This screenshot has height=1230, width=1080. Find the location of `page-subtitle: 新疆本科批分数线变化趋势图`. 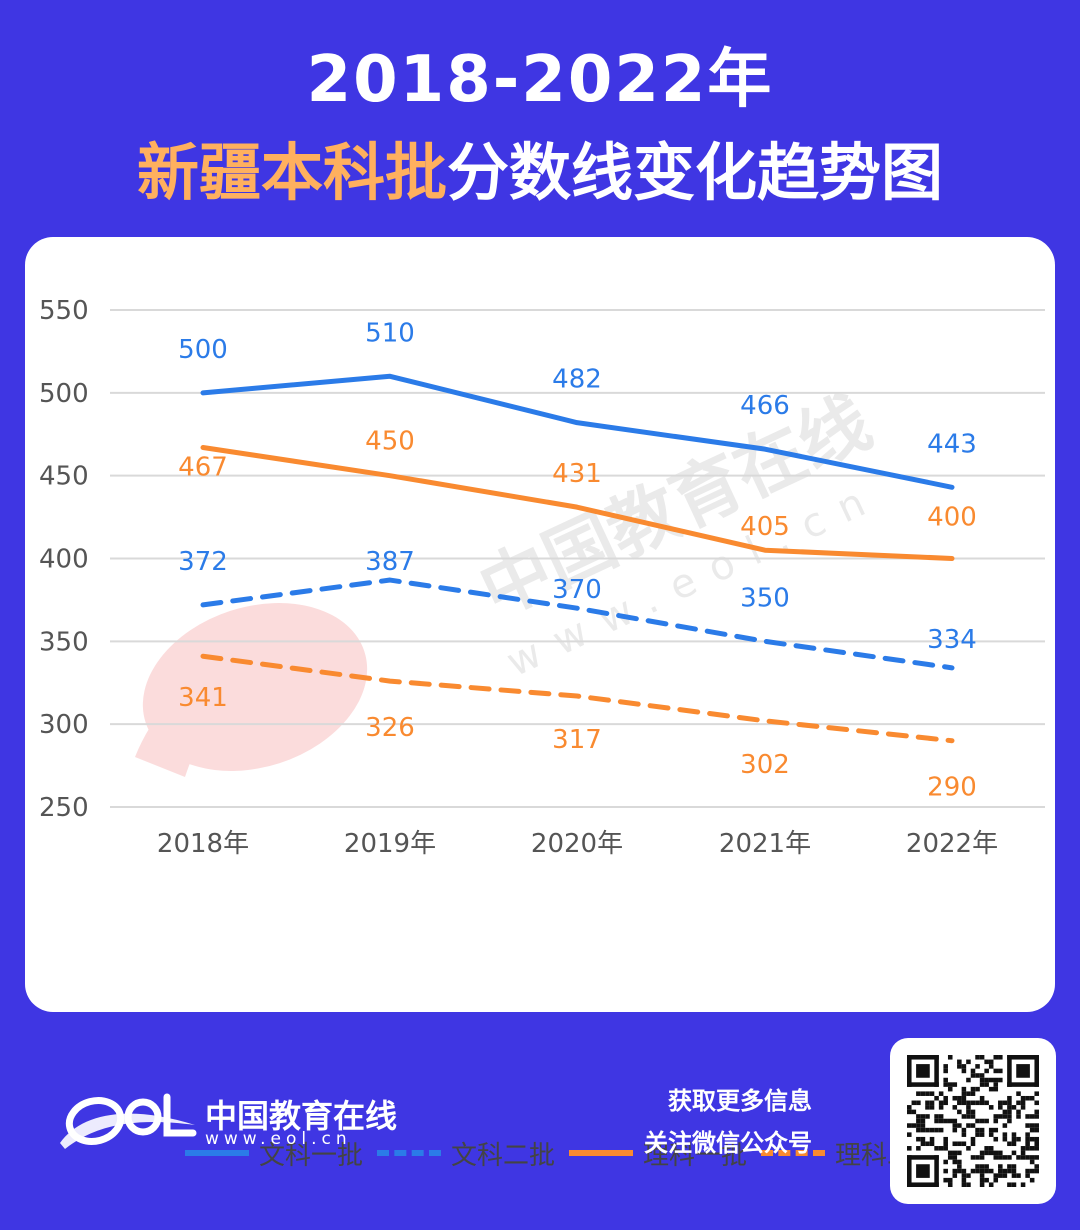

page-subtitle: 新疆本科批分数线变化趋势图 is located at coordinates (540, 167).